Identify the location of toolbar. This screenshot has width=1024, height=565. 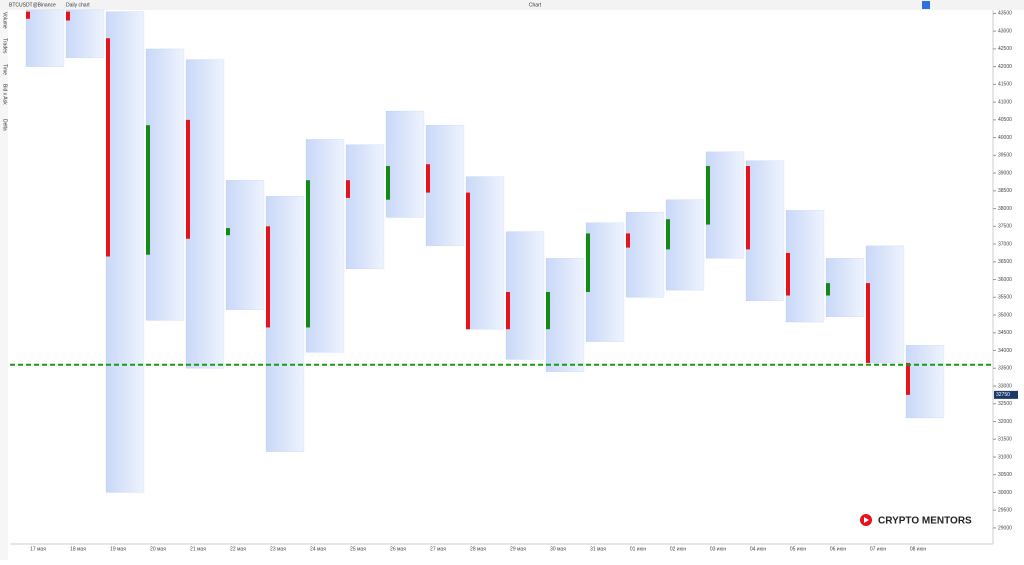
(512, 5).